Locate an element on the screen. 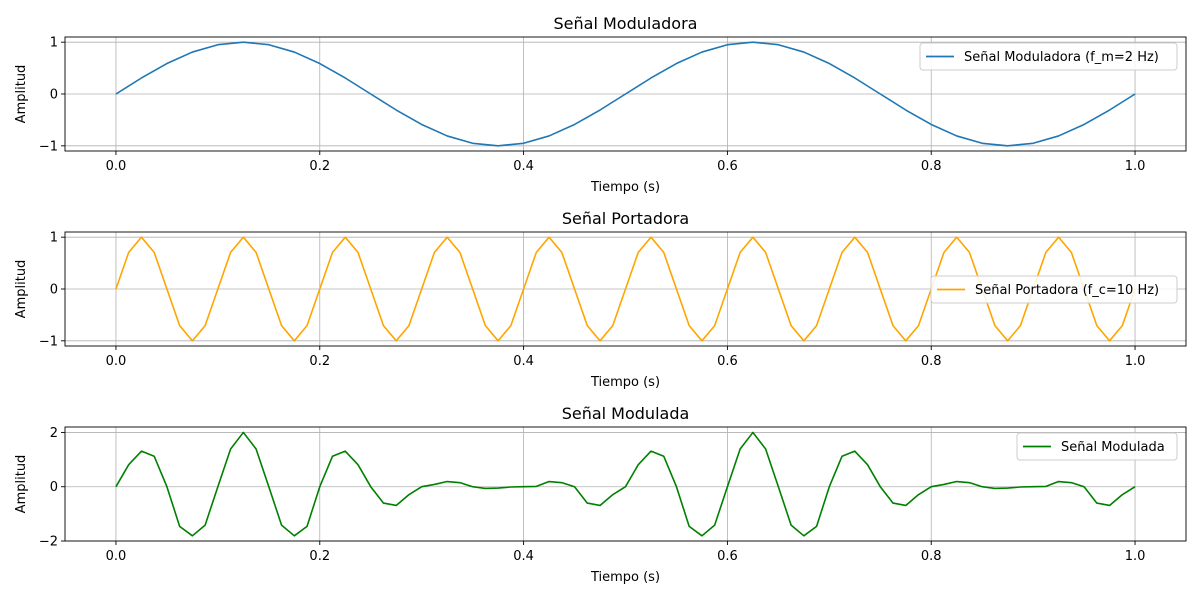  legend: Señal Moduladora (f_m=2 Hz) is located at coordinates (1048, 56).